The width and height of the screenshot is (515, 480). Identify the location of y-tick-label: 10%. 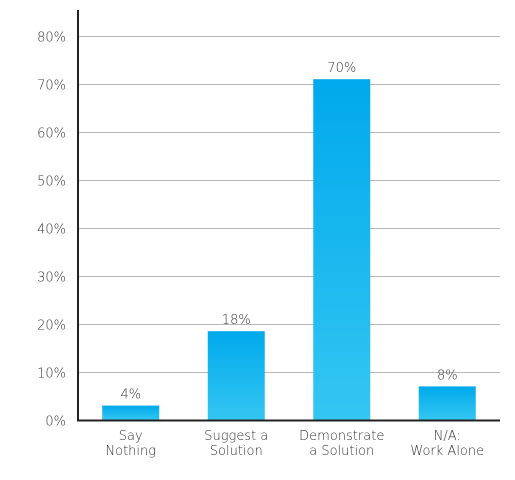
(51, 374).